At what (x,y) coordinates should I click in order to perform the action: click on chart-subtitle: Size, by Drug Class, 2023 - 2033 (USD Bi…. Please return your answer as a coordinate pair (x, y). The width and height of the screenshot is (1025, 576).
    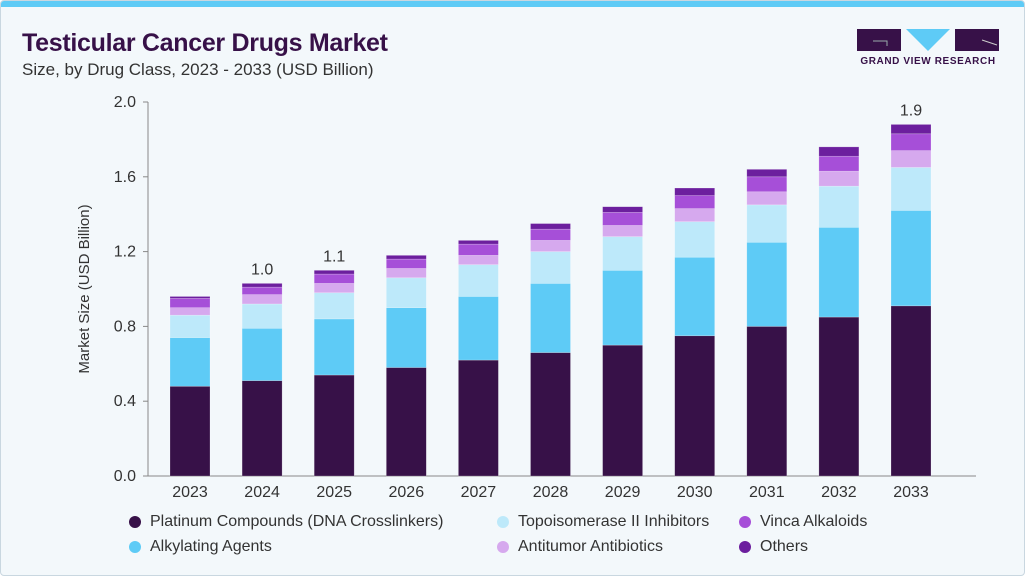
    Looking at the image, I should click on (198, 69).